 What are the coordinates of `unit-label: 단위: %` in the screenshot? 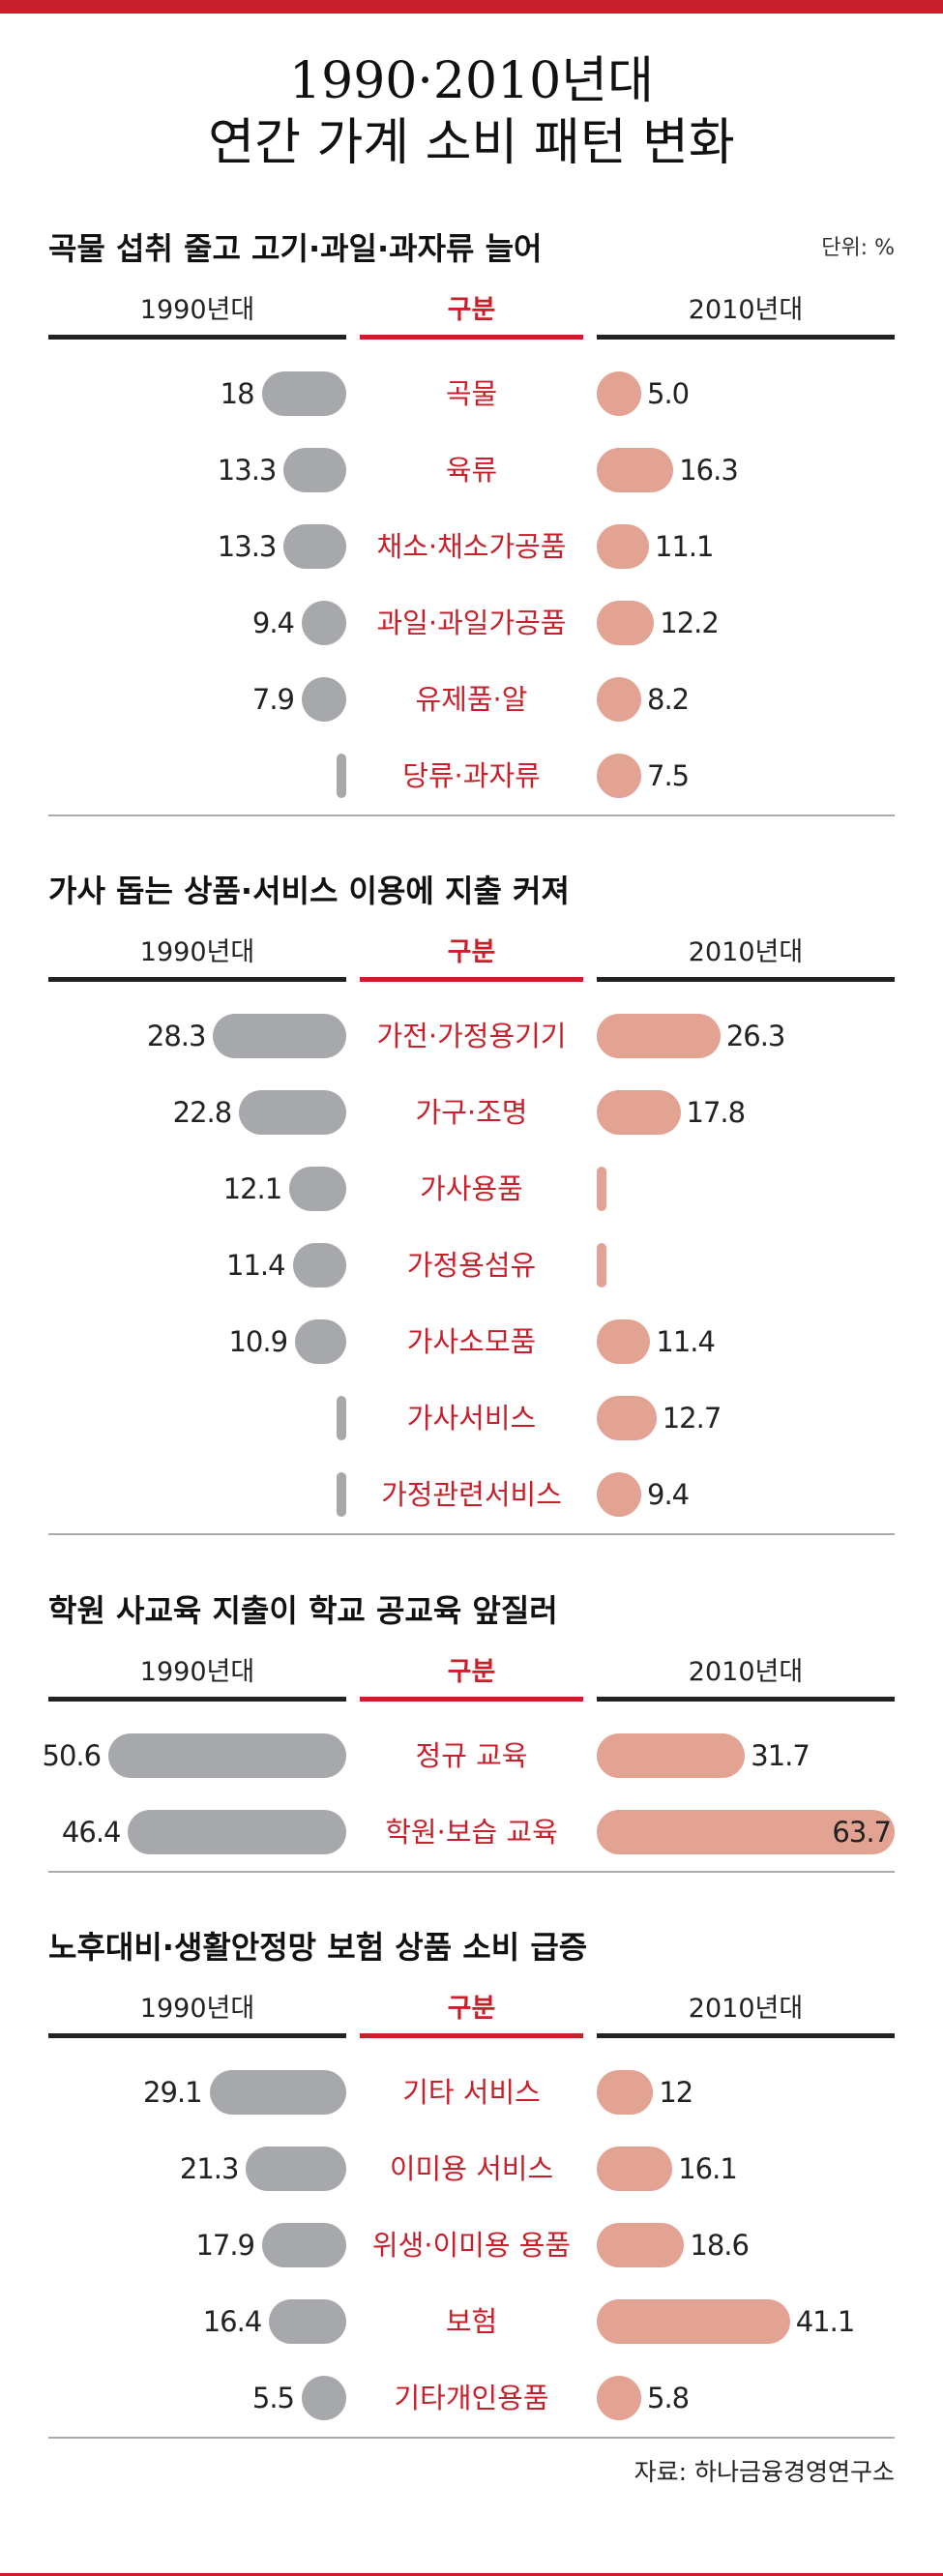 It's located at (858, 248).